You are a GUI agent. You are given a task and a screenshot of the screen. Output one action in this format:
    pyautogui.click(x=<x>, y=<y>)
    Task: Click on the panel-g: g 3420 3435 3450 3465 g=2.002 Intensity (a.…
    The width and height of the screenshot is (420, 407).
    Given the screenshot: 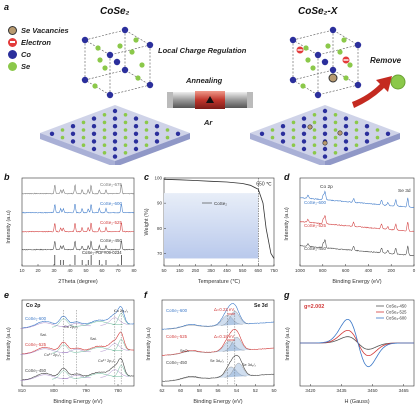 What is the action you would take?
    pyautogui.click(x=350, y=348)
    